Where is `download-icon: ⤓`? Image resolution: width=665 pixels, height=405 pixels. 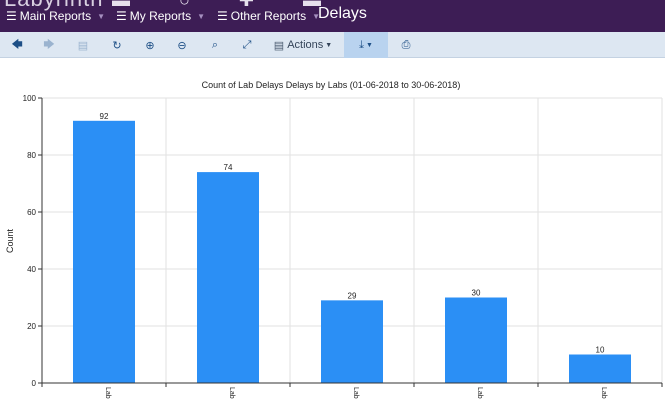 download-icon: ⤓ is located at coordinates (361, 44).